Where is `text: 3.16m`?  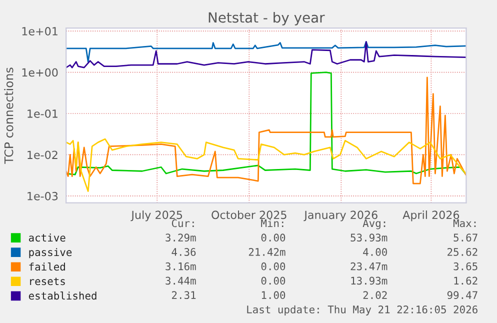
text: 3.16m is located at coordinates (181, 266).